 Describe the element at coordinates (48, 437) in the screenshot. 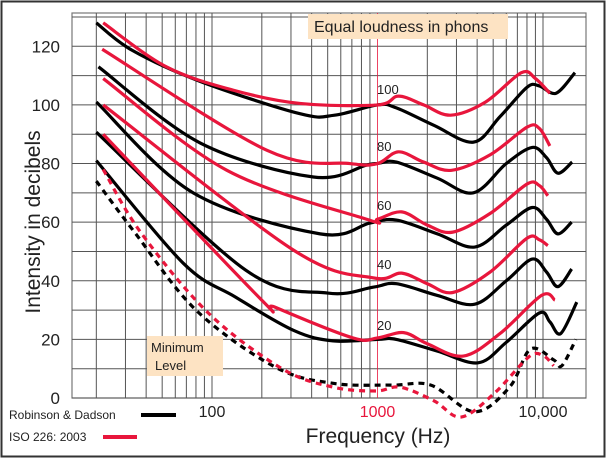

I see `legend-label-iso-226: ISO 226: 2003` at that location.